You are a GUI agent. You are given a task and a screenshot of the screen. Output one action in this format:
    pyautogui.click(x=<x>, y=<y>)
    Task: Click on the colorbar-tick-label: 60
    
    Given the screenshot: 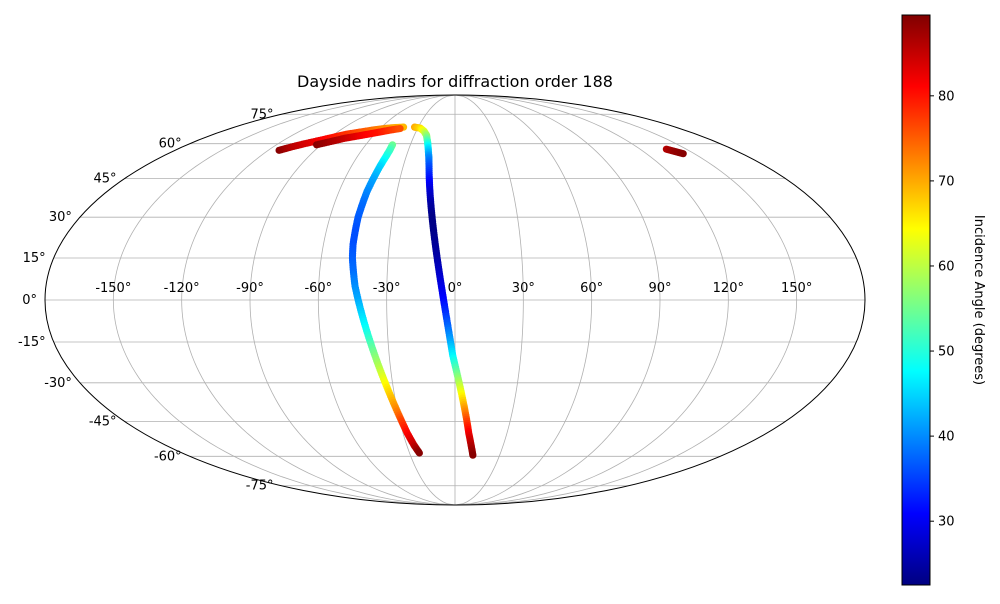 What is the action you would take?
    pyautogui.click(x=946, y=266)
    